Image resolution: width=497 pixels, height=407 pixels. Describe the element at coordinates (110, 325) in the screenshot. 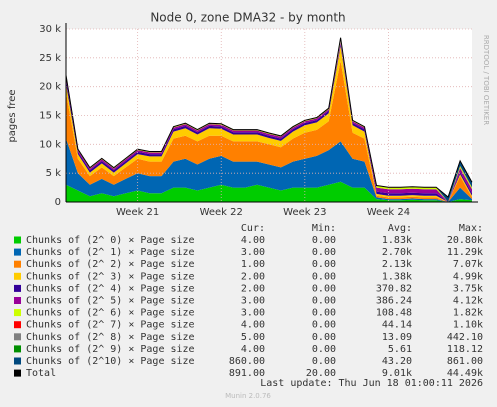

I see `legend-label: Chunks of (2^ 7) × Page size` at that location.